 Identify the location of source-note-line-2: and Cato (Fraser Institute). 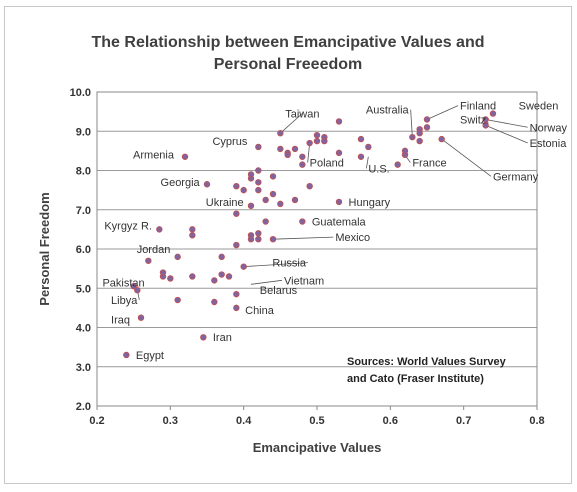
(415, 379).